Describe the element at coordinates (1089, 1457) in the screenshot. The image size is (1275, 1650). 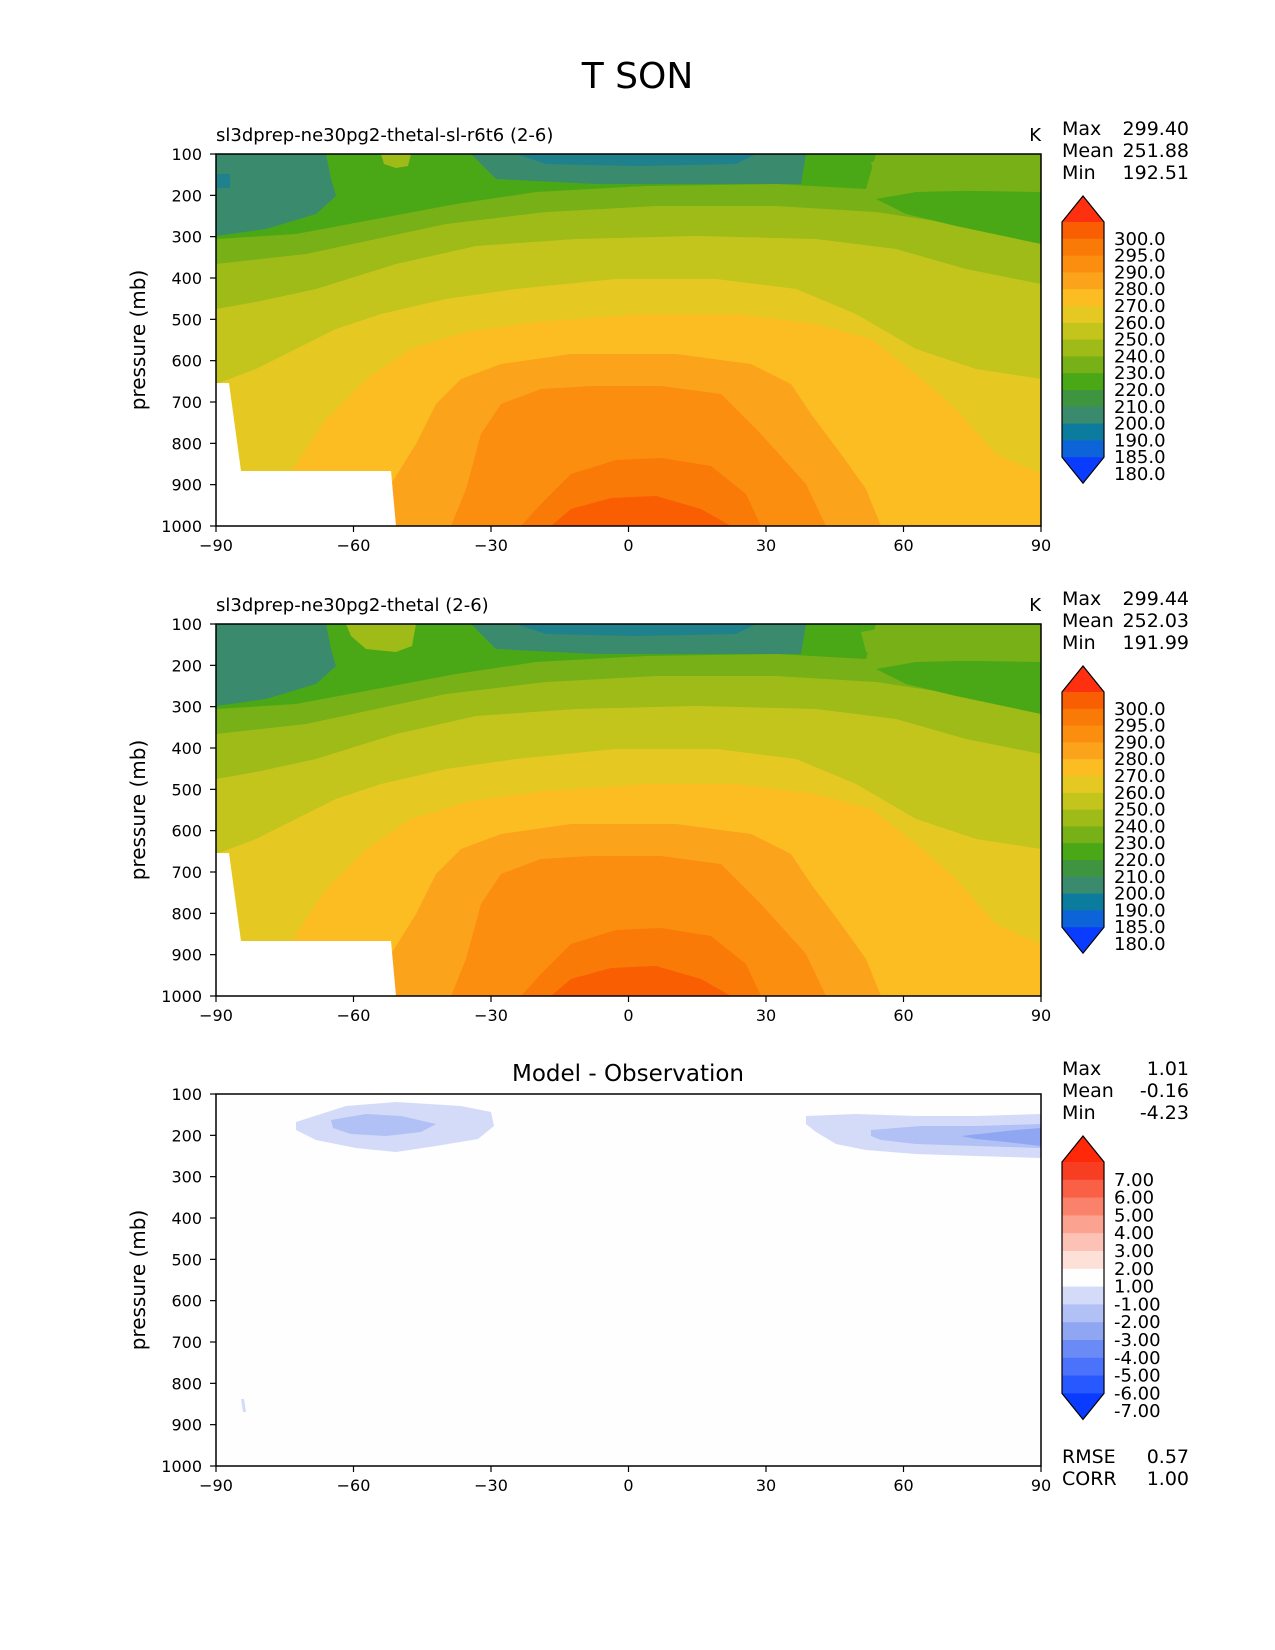
I see `rmse-label: RMSE` at that location.